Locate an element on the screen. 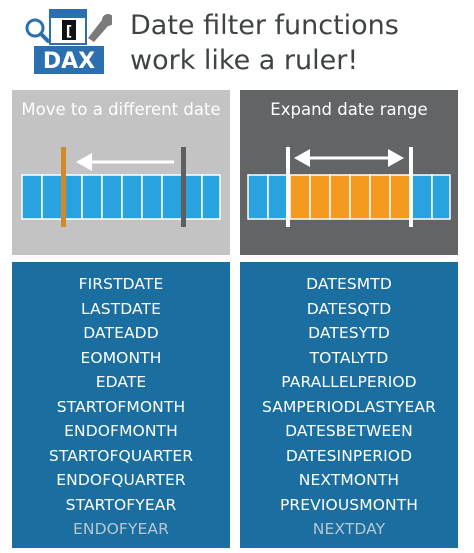 The image size is (474, 553). panel-title-expand: Expand date range is located at coordinates (349, 109).